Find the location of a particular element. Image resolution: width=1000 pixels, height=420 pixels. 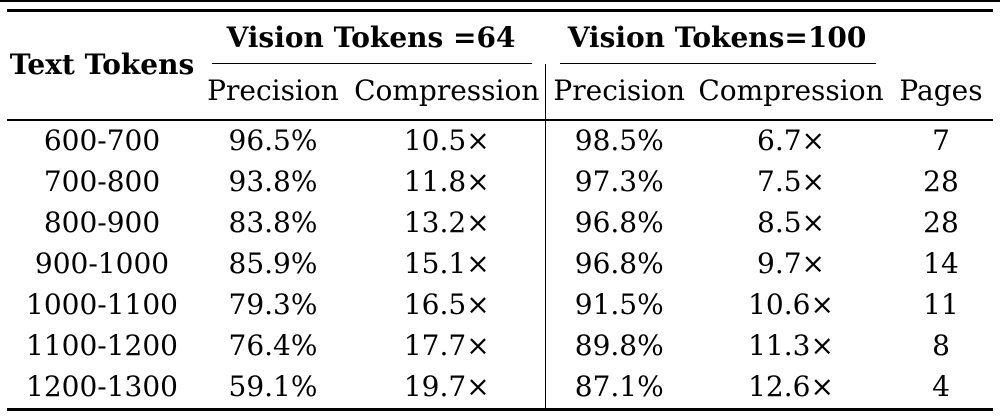

header-text-tokens: Text Tokens is located at coordinates (102, 65).